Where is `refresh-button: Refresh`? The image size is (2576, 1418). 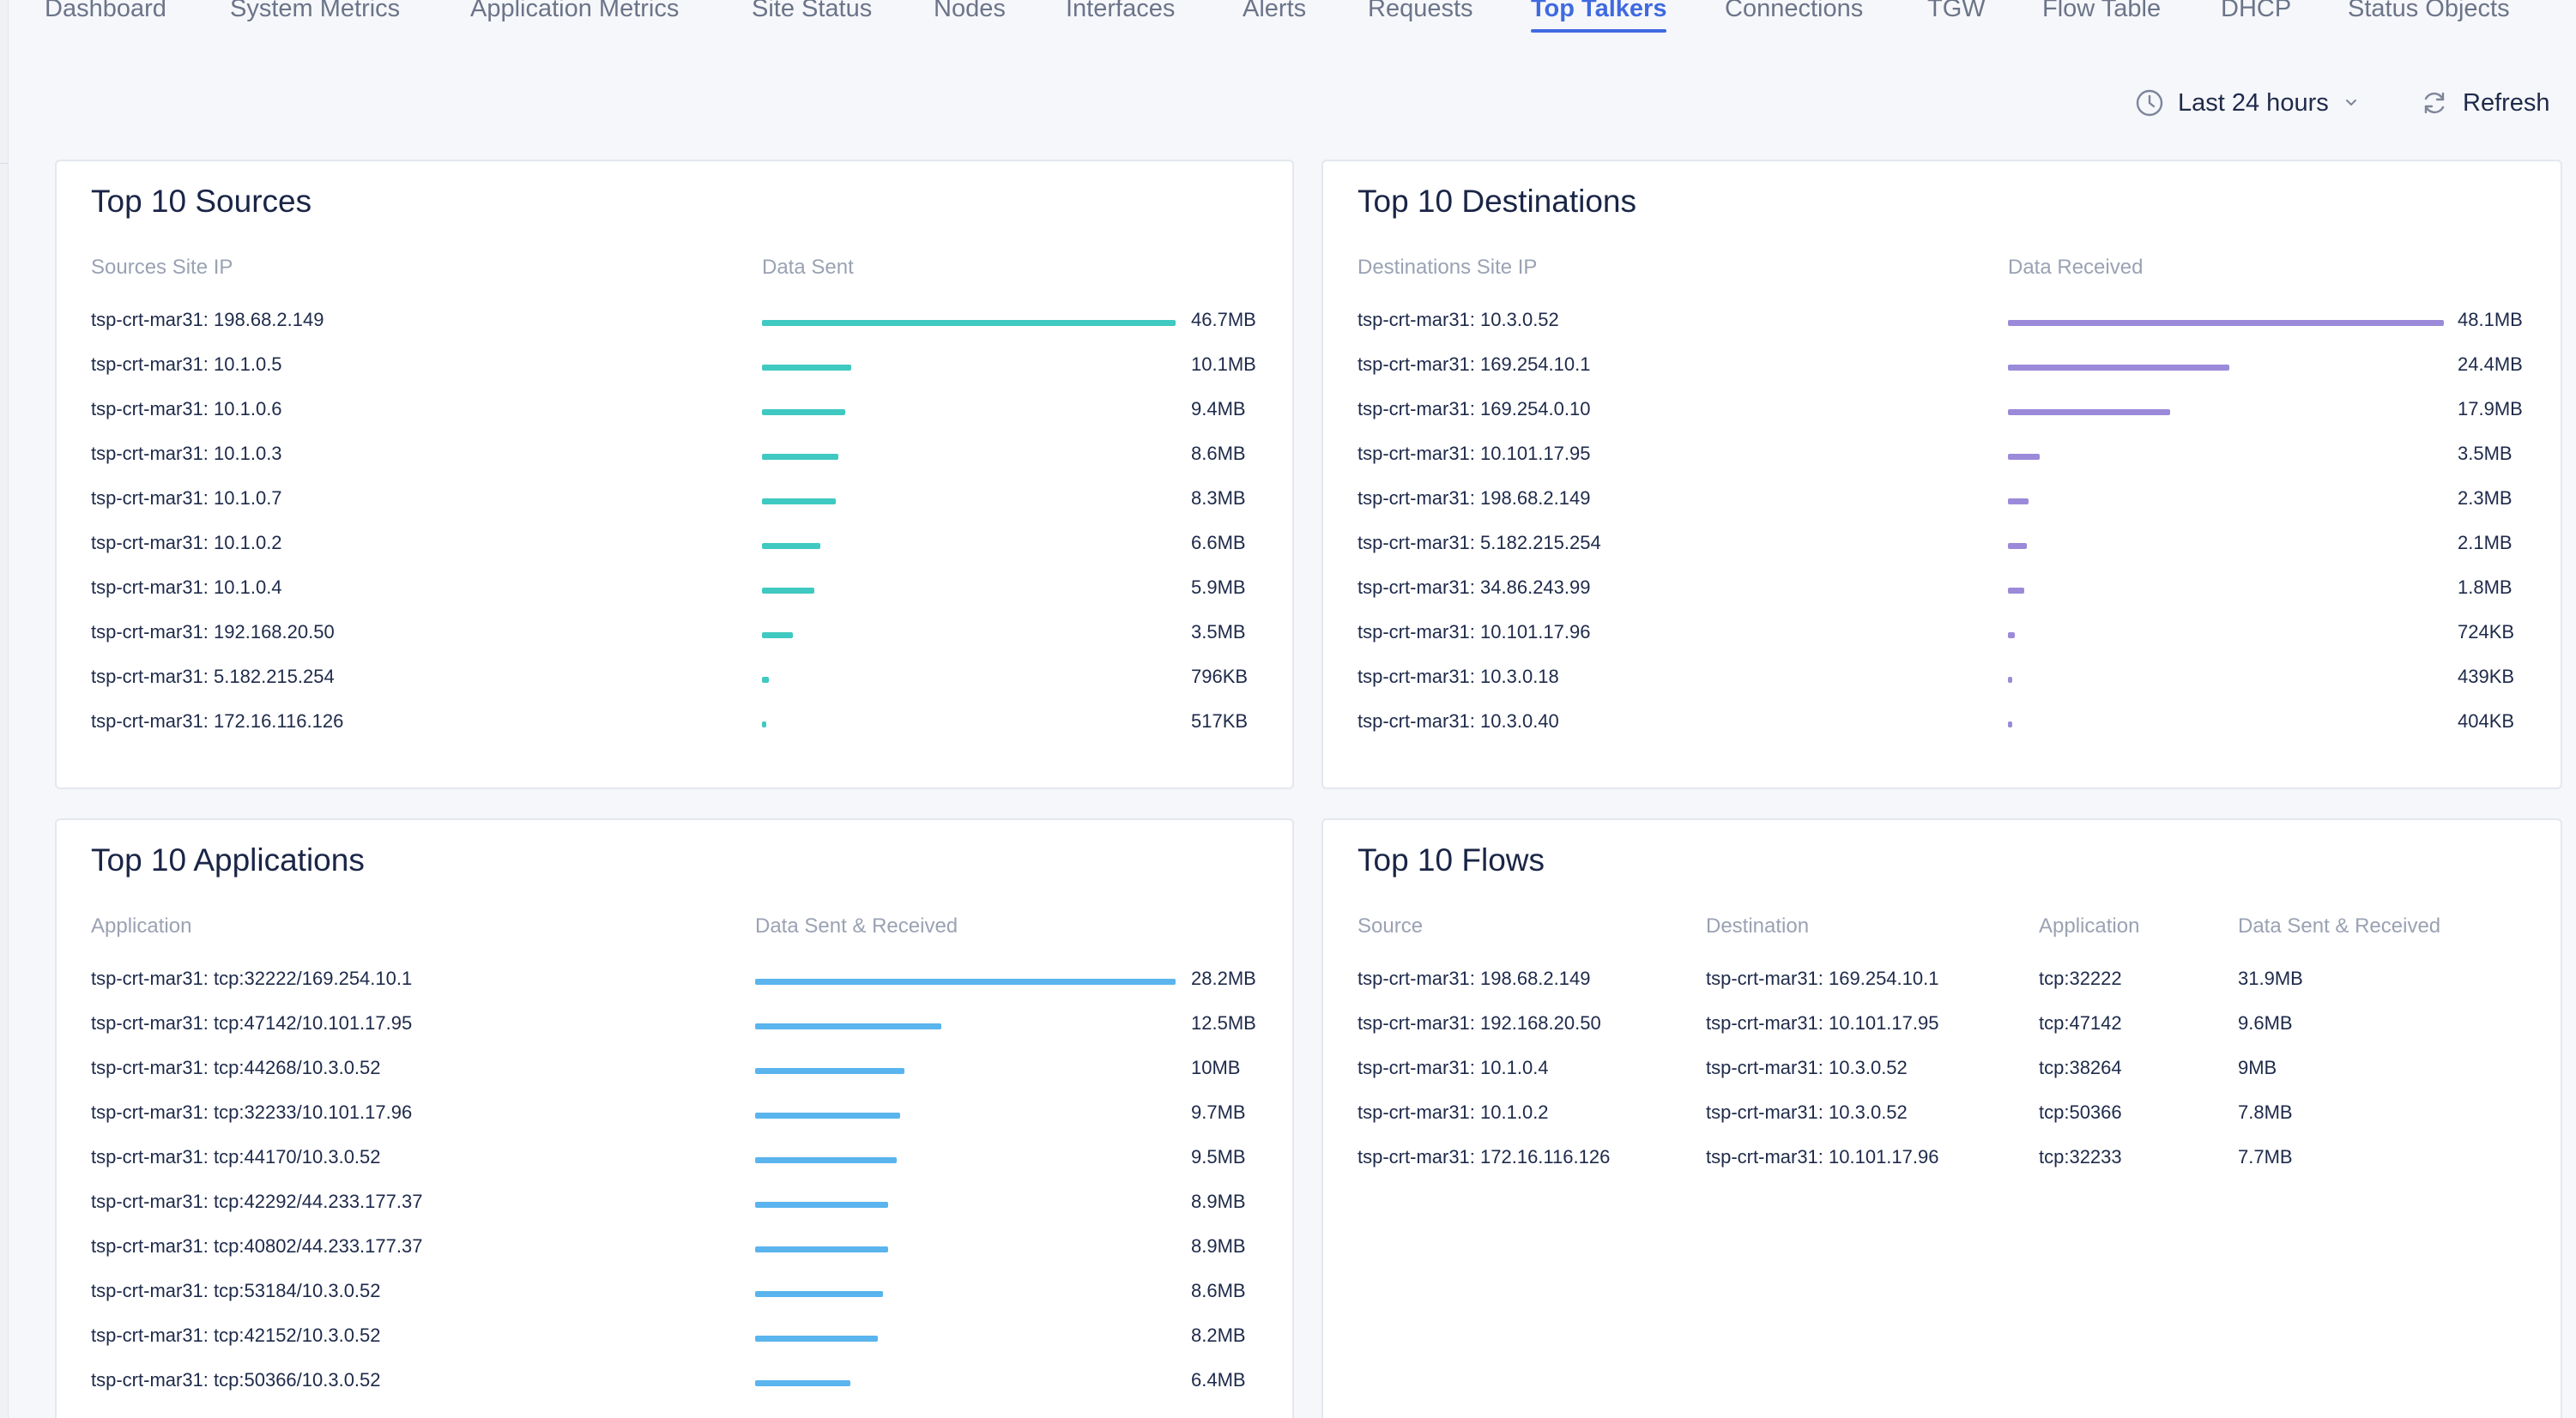 refresh-button: Refresh is located at coordinates (2485, 103).